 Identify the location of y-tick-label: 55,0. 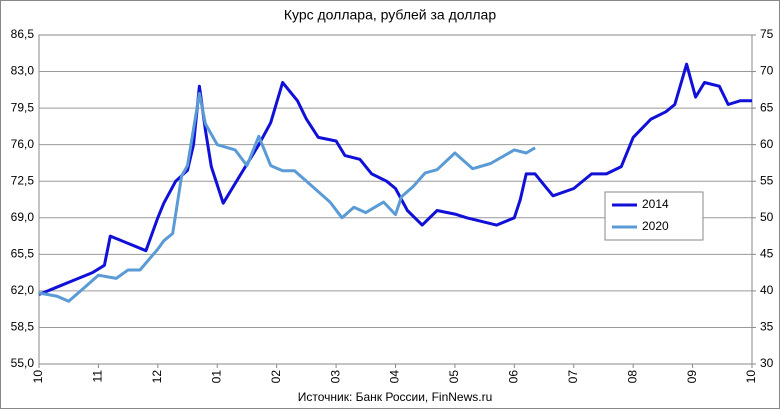
(23, 363).